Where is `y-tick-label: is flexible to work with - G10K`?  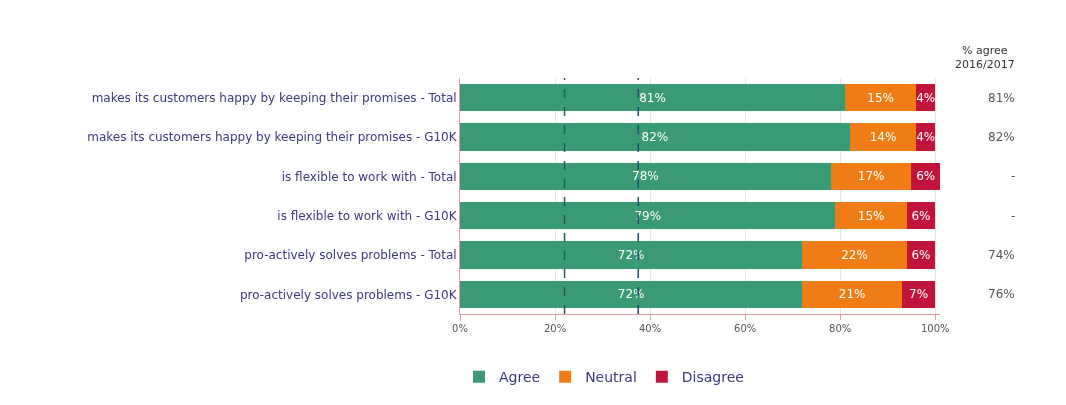
y-tick-label: is flexible to work with - G10K is located at coordinates (367, 215).